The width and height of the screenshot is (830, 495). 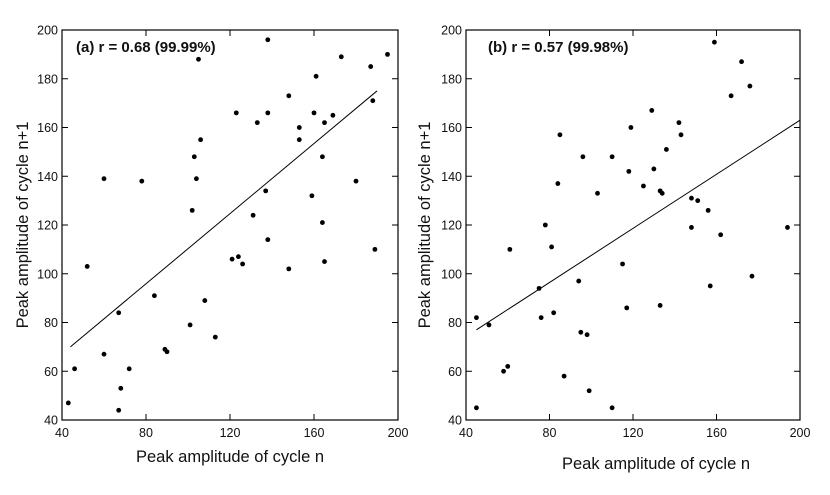 What do you see at coordinates (451, 177) in the screenshot?
I see `panel-b-y-tick-label: 140` at bounding box center [451, 177].